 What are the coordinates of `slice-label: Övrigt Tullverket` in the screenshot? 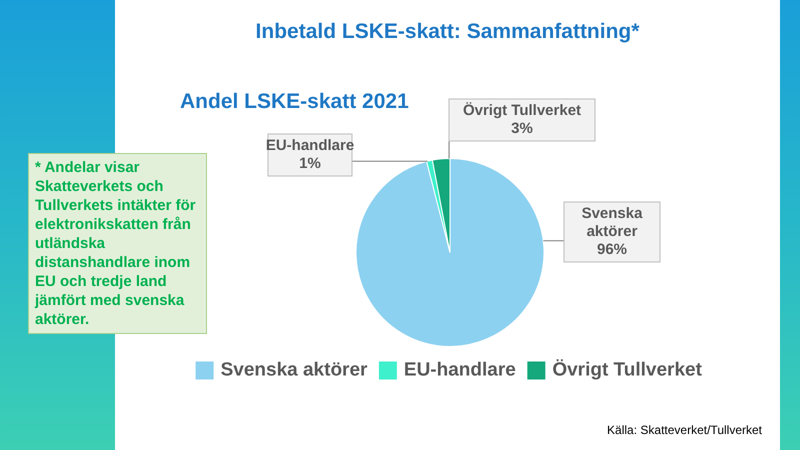 It's located at (522, 111).